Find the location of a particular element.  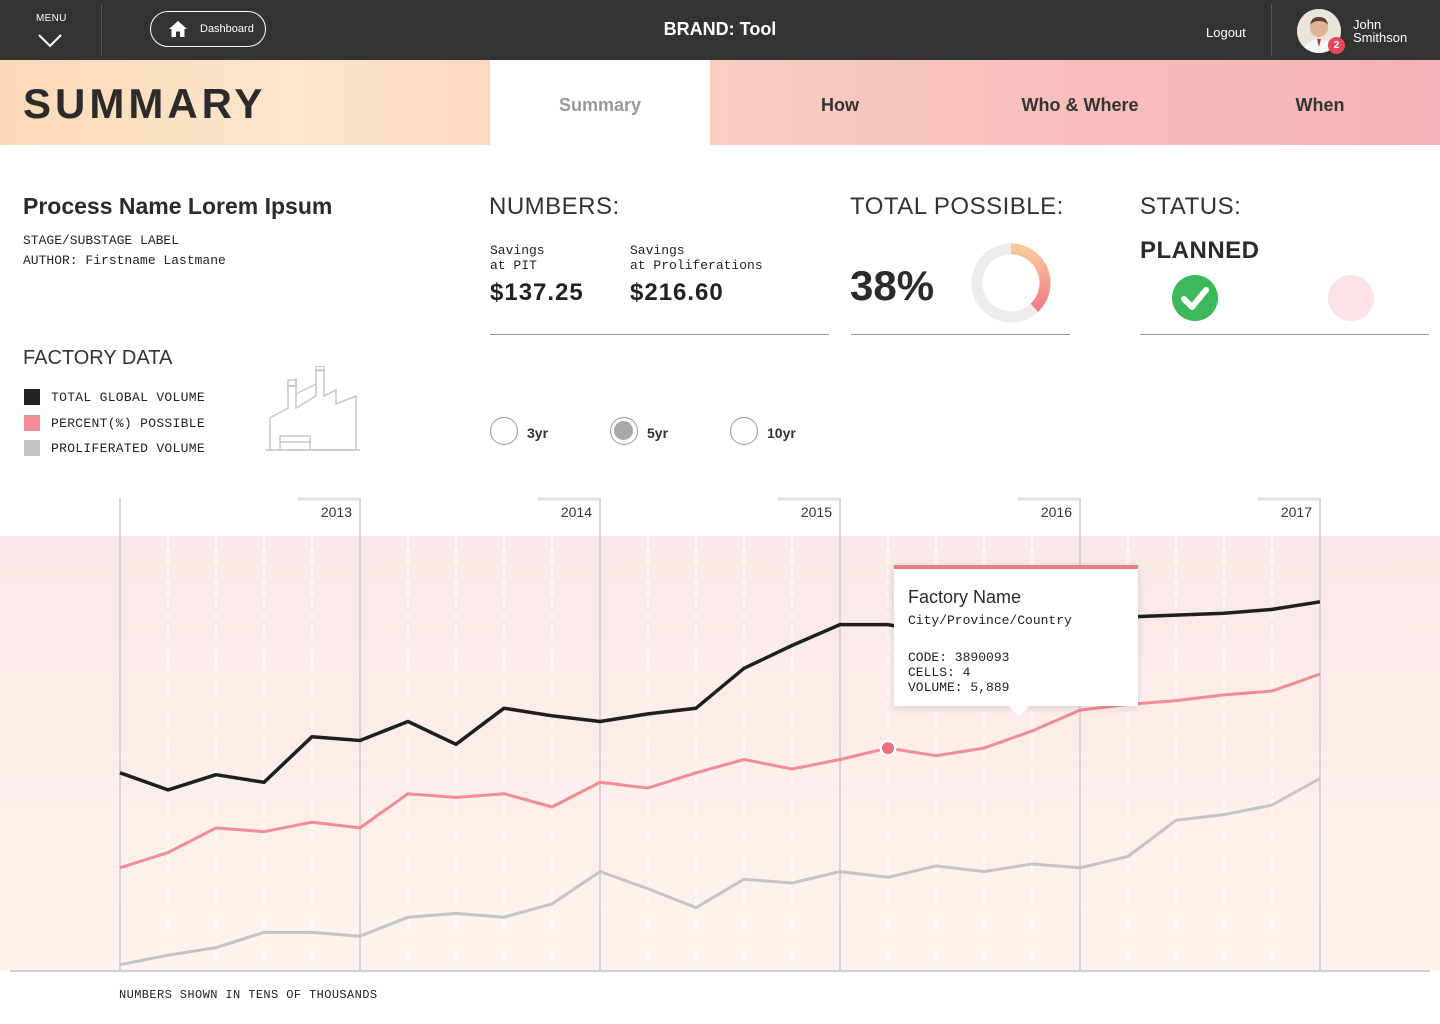

status-value: PLANNED is located at coordinates (1200, 250).